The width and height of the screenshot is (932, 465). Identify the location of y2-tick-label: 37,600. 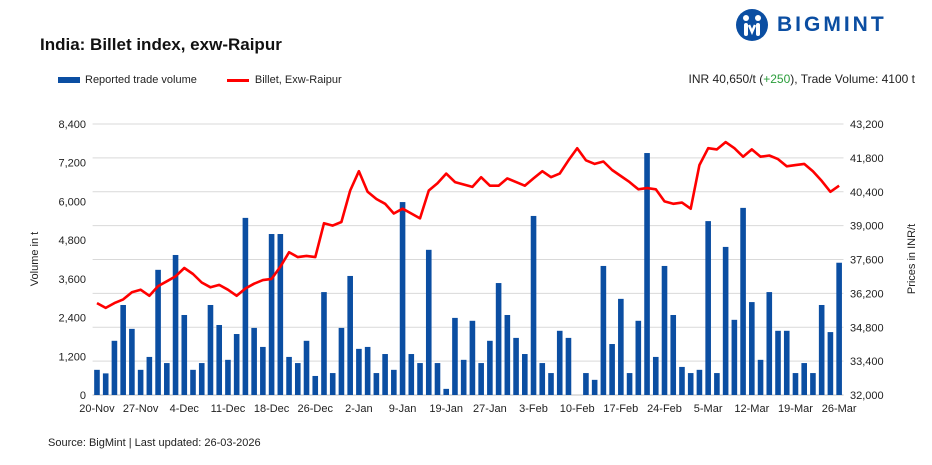
(867, 261).